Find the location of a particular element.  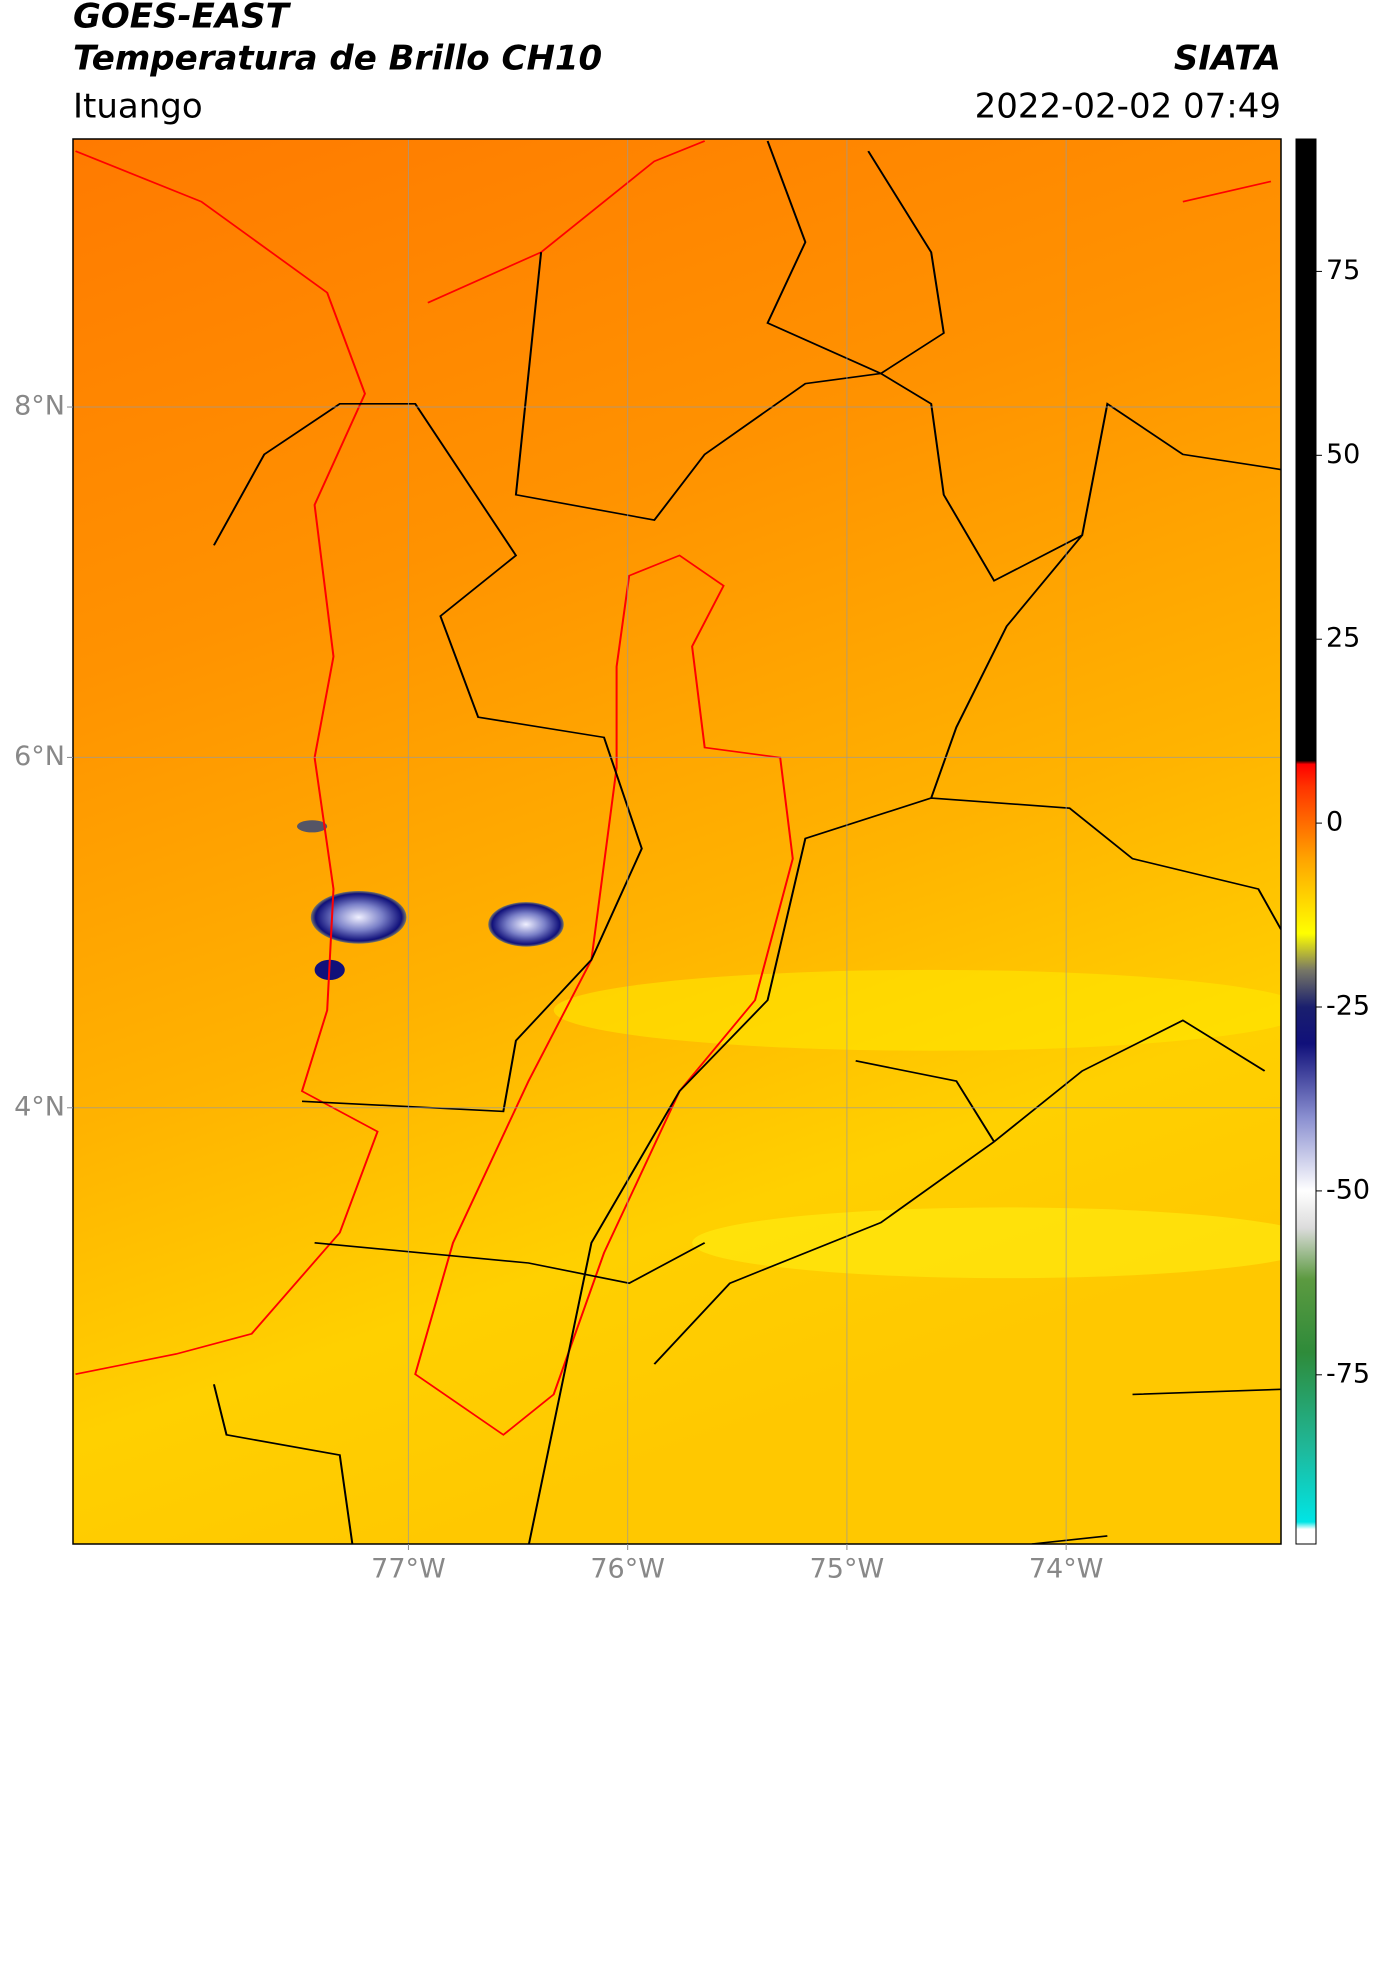

colorbar-tick-label: 25 is located at coordinates (1343, 638).